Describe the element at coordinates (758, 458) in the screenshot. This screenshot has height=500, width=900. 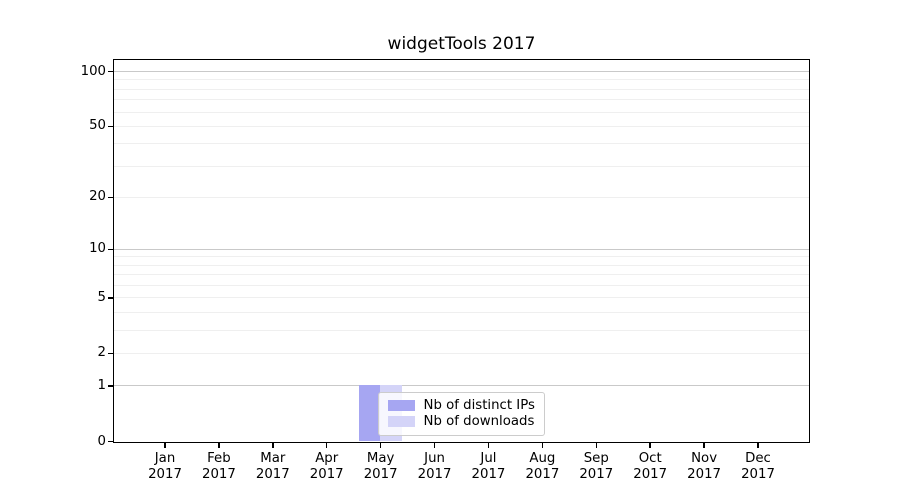
I see `x-tick-month: Dec` at that location.